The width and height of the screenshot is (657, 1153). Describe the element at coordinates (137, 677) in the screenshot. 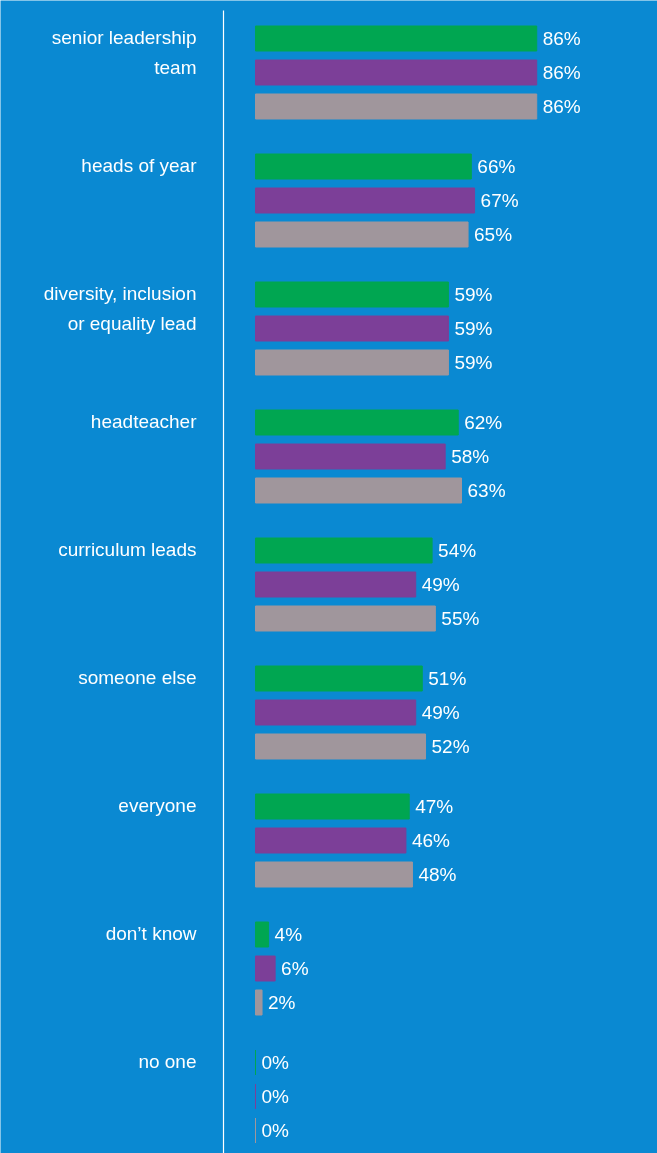

I see `y-tick-label: someone else` at that location.